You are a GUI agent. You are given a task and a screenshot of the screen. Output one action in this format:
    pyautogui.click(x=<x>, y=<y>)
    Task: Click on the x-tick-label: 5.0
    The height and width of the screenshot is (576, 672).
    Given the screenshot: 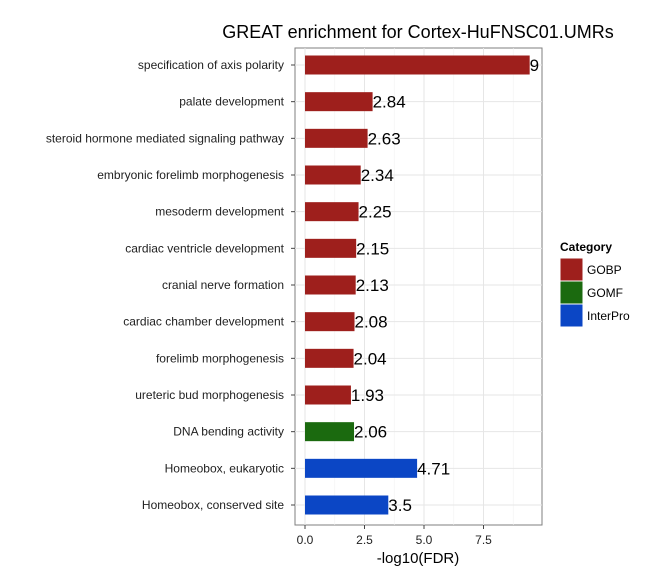 What is the action you would take?
    pyautogui.click(x=424, y=540)
    